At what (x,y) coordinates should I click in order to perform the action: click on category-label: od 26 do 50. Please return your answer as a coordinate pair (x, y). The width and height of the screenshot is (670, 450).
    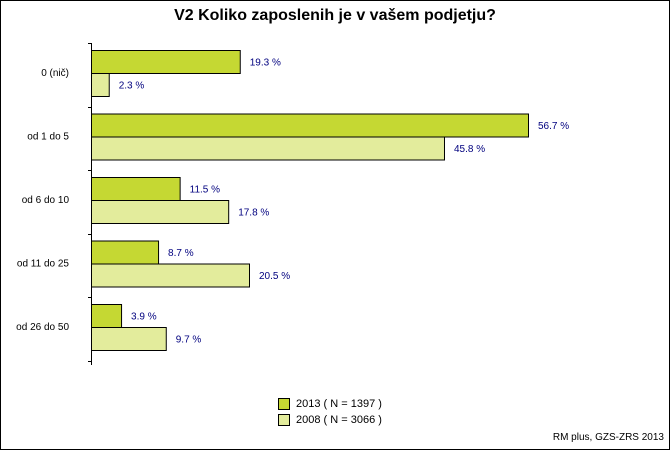
    Looking at the image, I should click on (42, 327).